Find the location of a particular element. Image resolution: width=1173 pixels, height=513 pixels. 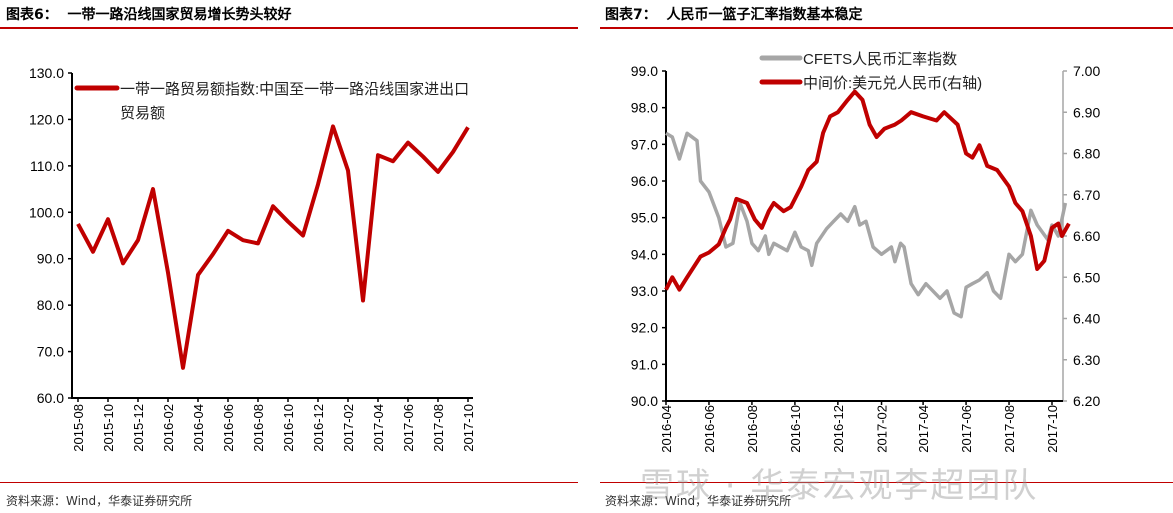

y-tick-label: 60.0 is located at coordinates (50, 398).